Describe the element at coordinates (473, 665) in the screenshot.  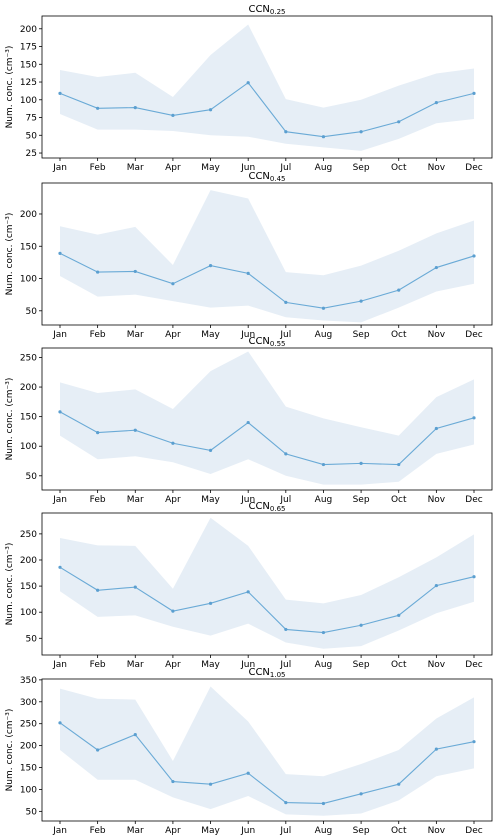
I see `x-tick-label: Dec` at that location.